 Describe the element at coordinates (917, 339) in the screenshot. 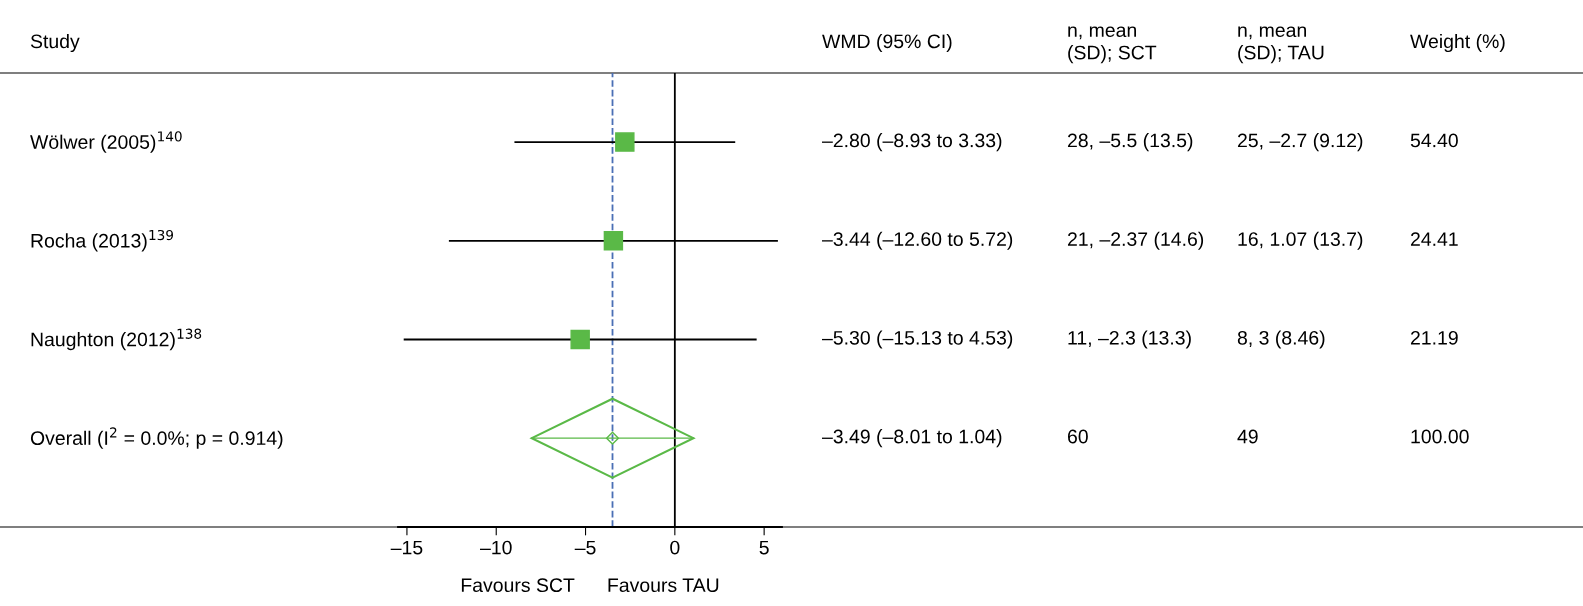

I see `text: –5.30 (–15.13 to 4.53)` at that location.